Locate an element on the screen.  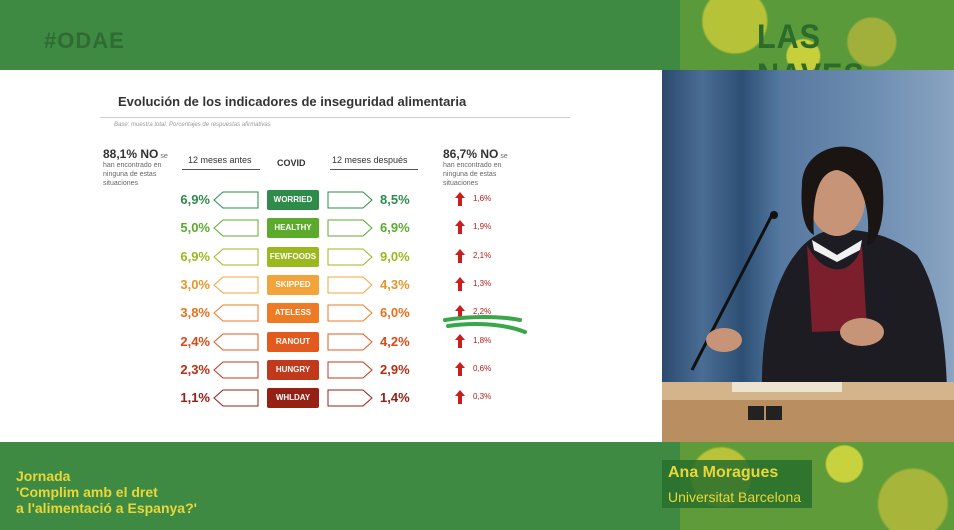
indicator-row: 2,4% RANOUT 4,2% 1,8% is located at coordinates (331, 342).